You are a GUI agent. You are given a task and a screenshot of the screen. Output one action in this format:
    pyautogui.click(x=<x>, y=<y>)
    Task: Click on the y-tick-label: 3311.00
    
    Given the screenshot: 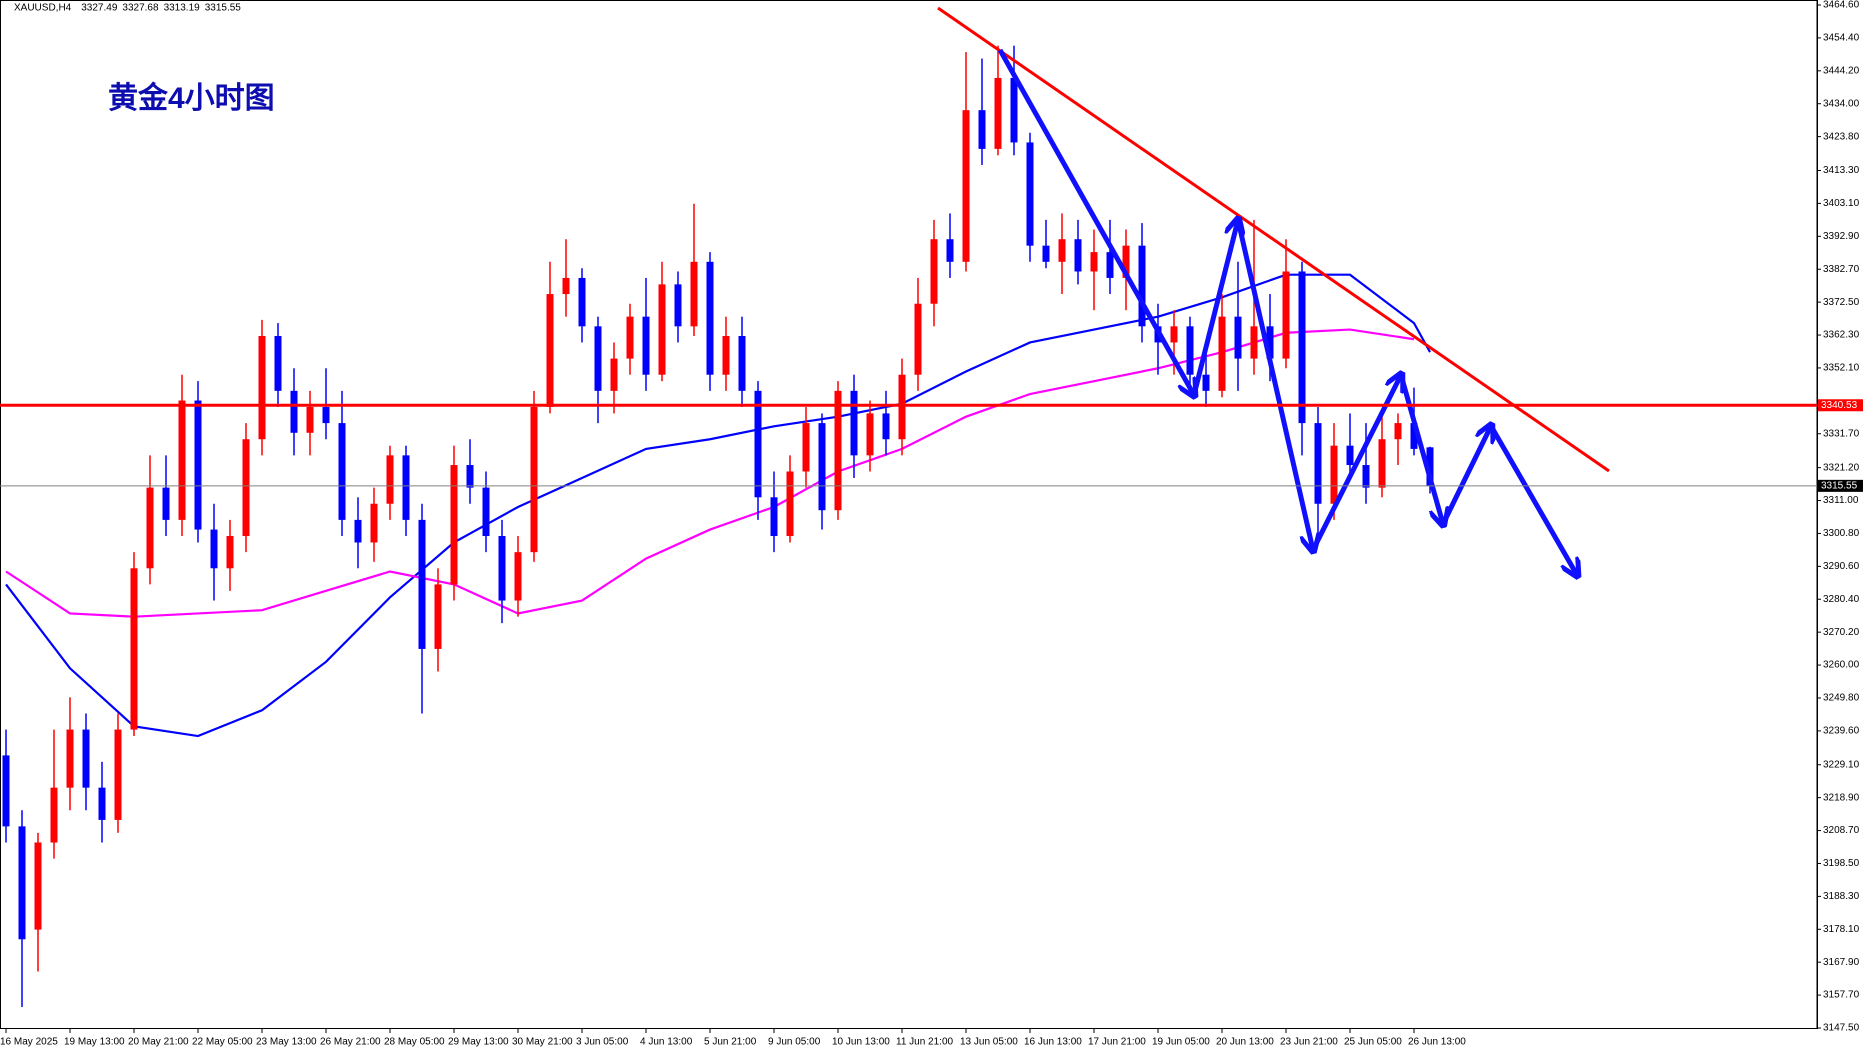 What is the action you would take?
    pyautogui.click(x=1841, y=500)
    